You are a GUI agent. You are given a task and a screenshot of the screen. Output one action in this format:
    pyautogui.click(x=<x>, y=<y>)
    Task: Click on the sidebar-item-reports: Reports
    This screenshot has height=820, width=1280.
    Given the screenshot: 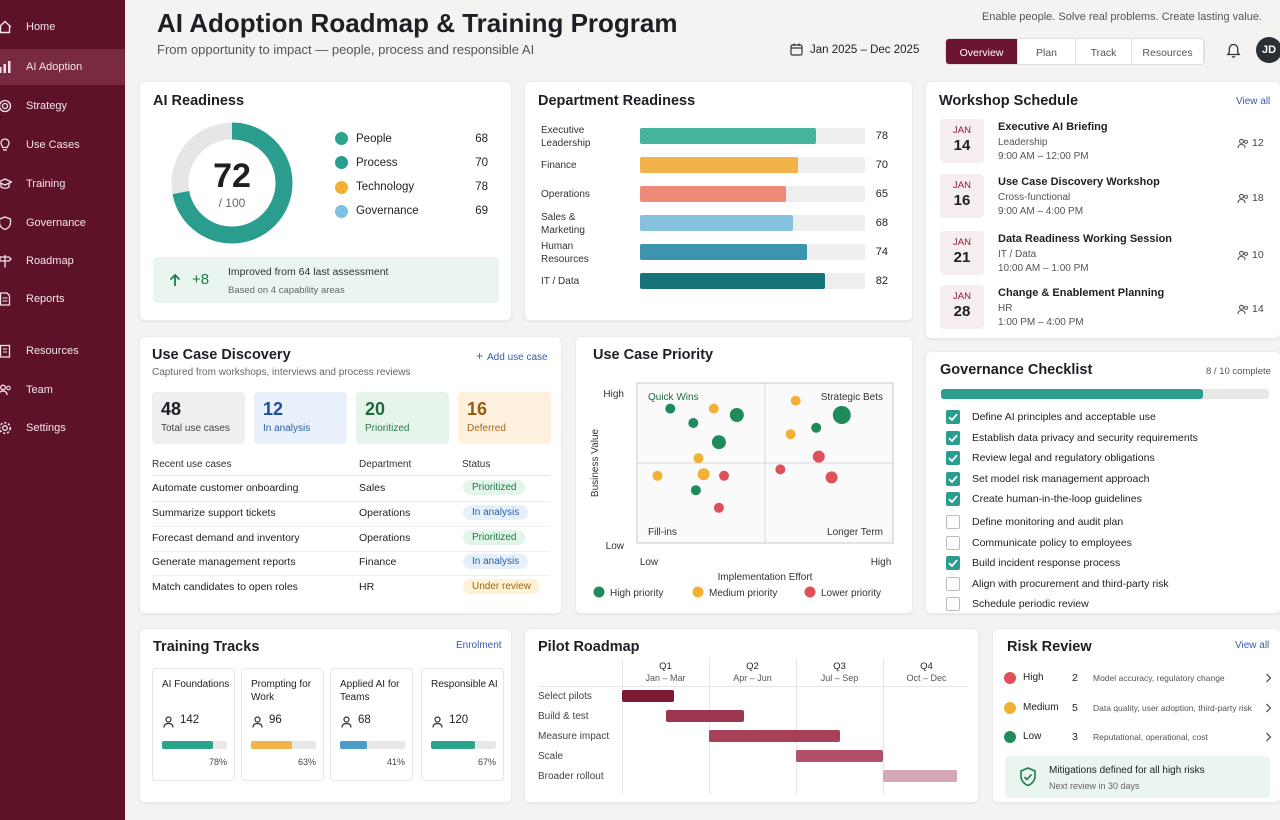 What is the action you would take?
    pyautogui.click(x=62, y=299)
    